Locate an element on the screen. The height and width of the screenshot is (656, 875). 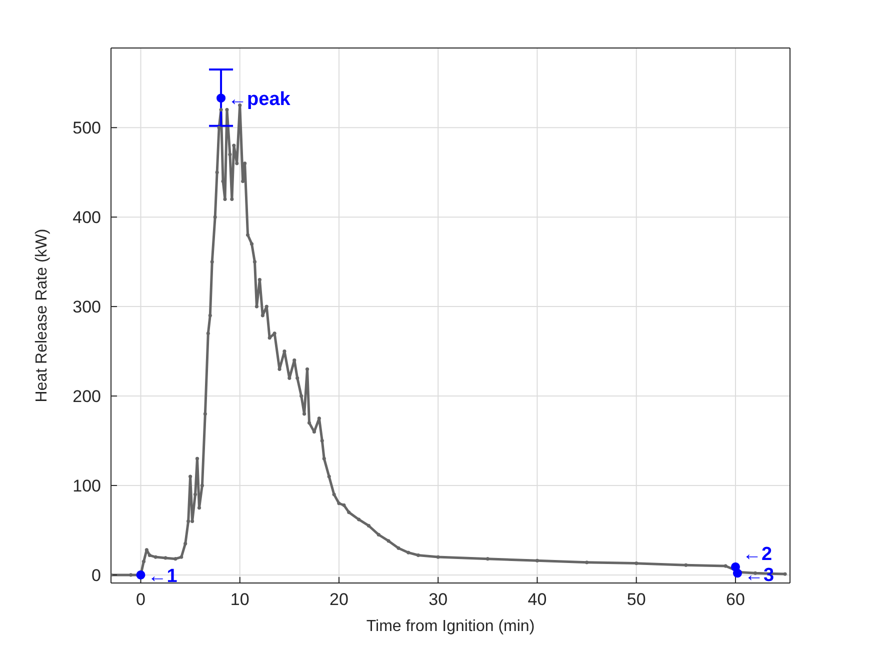
x-tick-label: 0 is located at coordinates (141, 600).